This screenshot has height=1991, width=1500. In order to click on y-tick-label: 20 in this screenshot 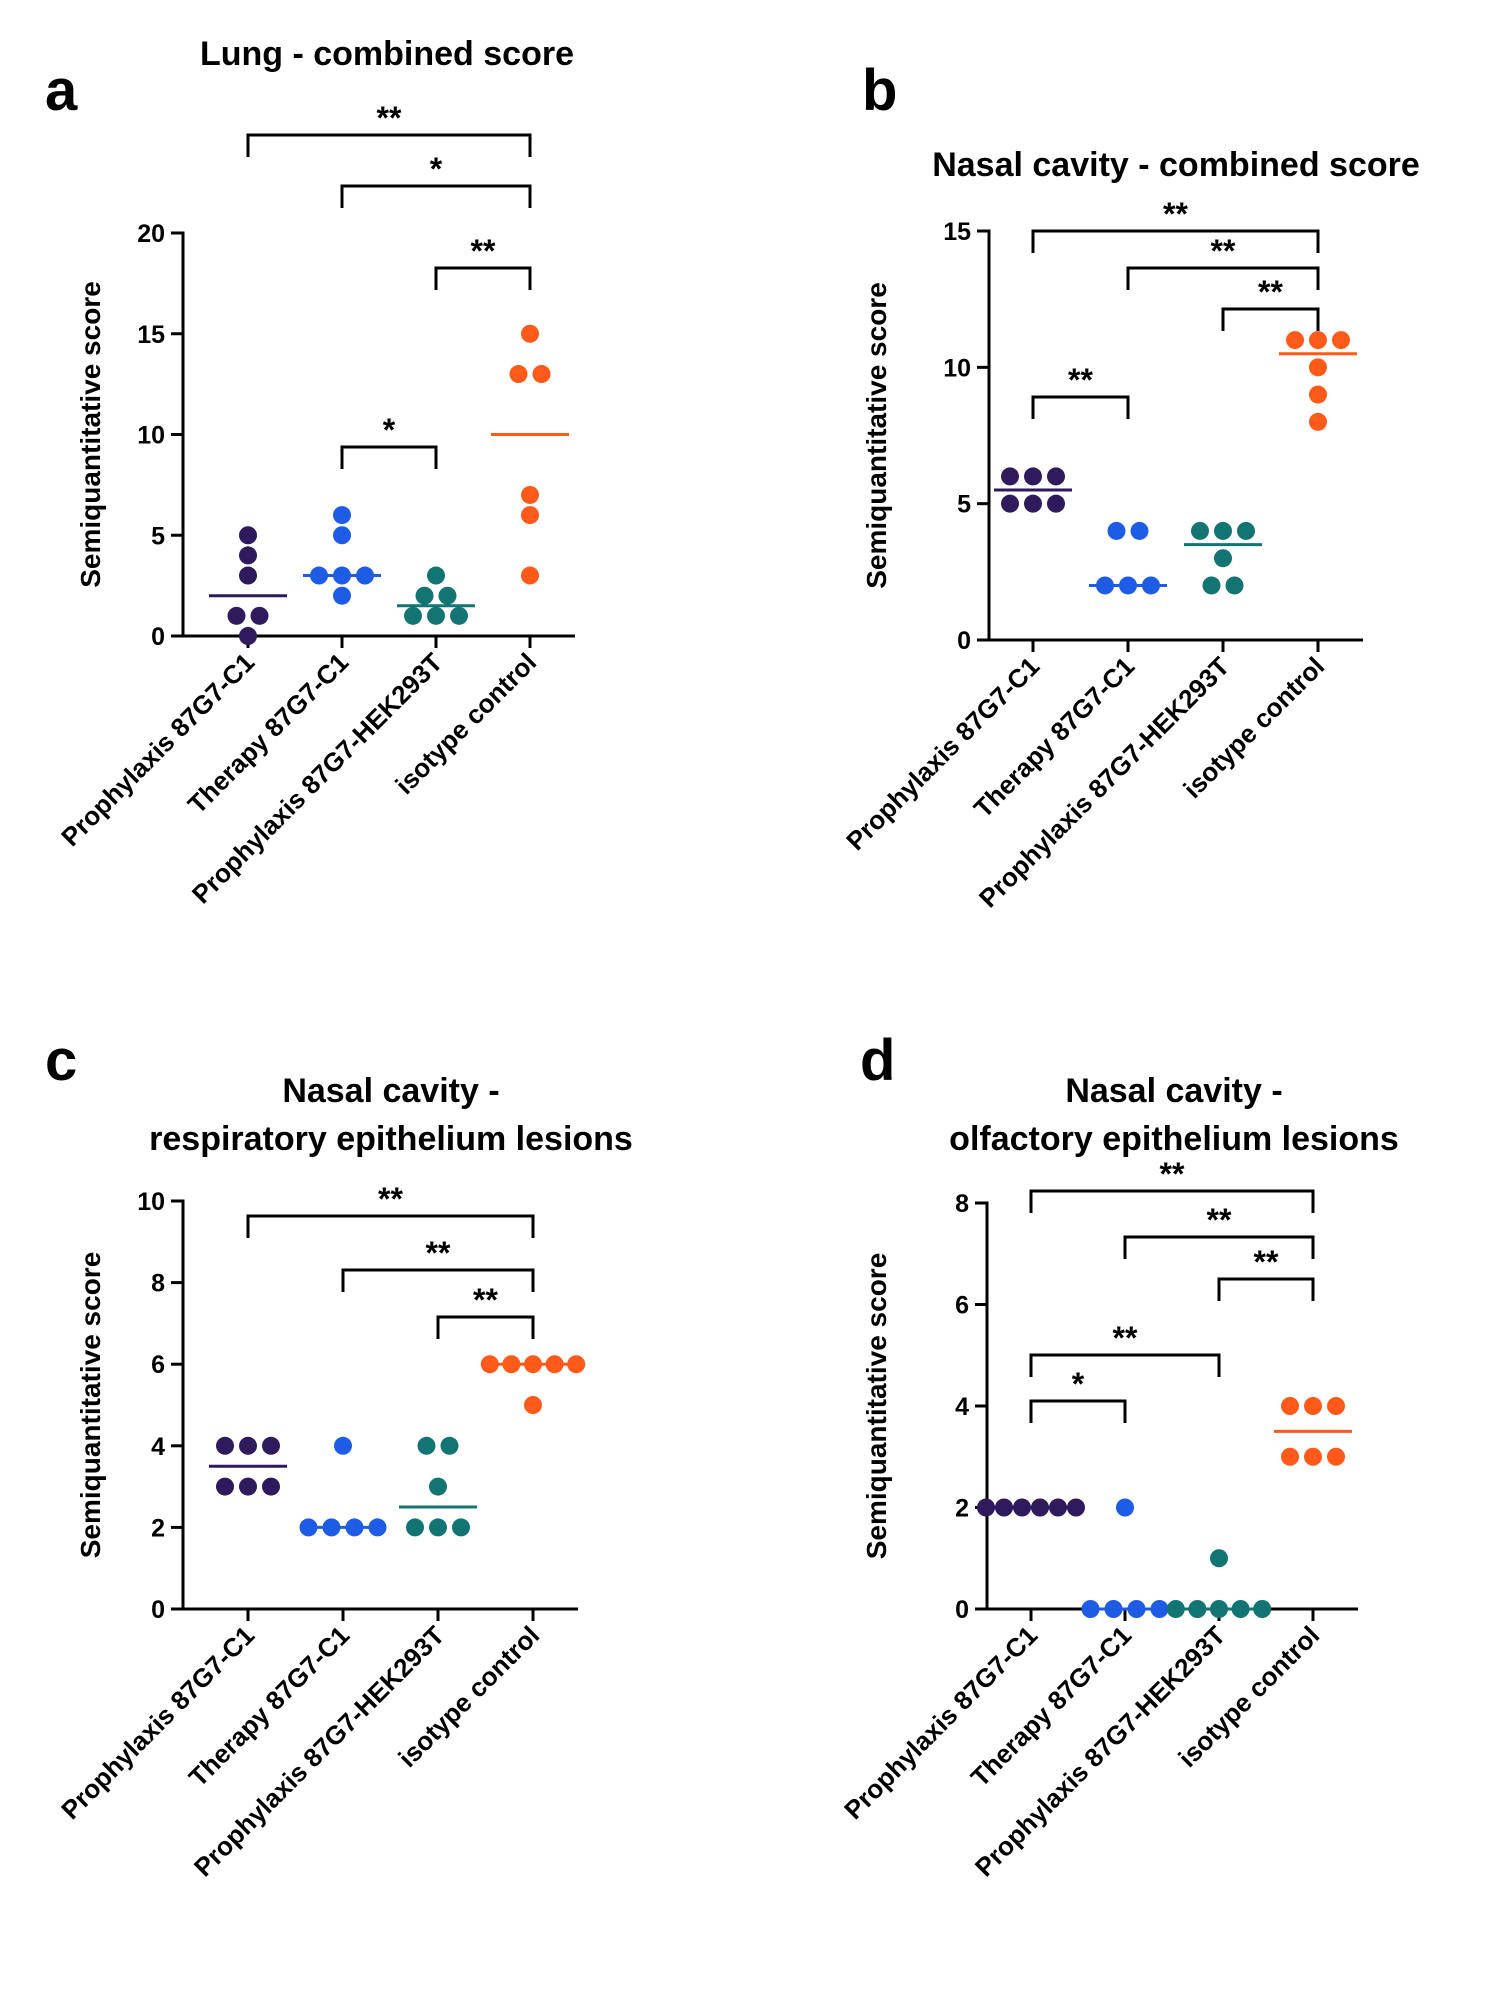, I will do `click(151, 234)`.